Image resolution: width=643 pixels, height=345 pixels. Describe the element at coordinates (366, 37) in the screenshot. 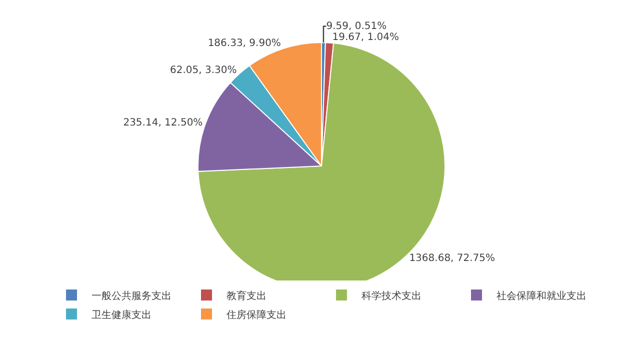

I see `data-label: 19.67, 1.04%` at that location.